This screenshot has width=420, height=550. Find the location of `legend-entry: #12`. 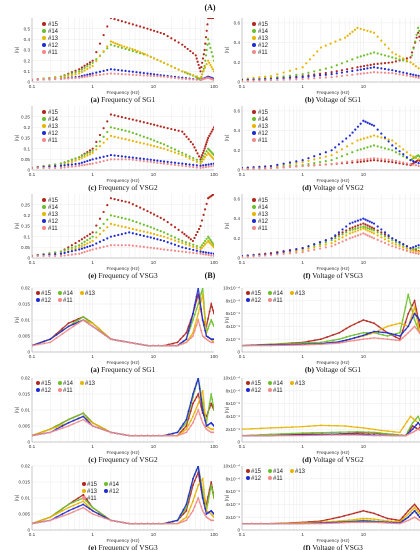

legend-entry: #12 is located at coordinates (114, 492).